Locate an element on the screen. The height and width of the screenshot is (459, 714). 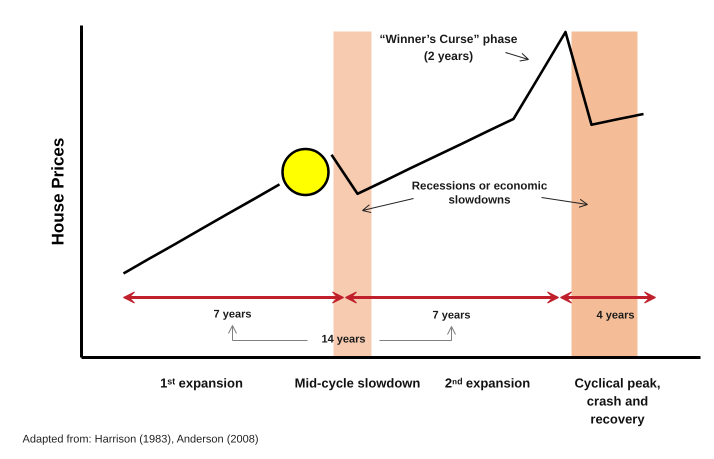
x-tick-label: 1ˢᵗ expansion is located at coordinates (201, 383).